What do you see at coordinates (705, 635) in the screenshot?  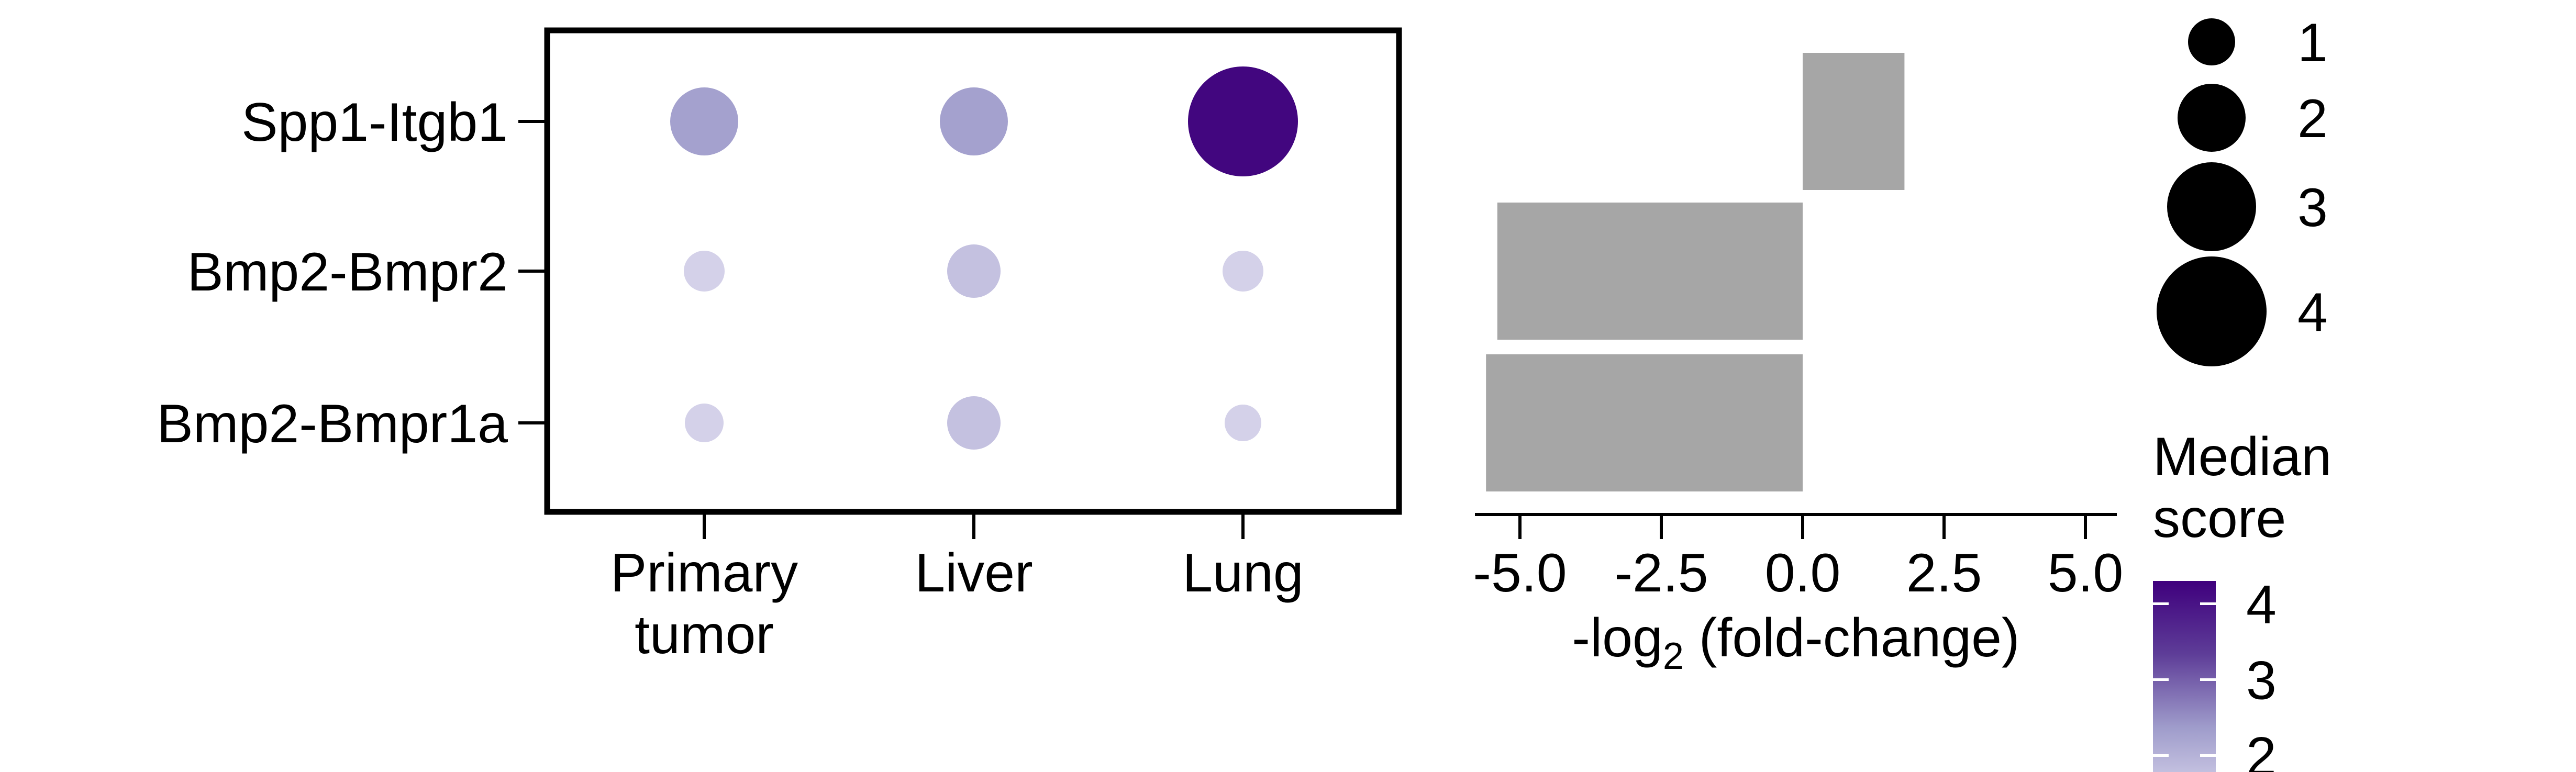 I see `x-label-line: tumor` at bounding box center [705, 635].